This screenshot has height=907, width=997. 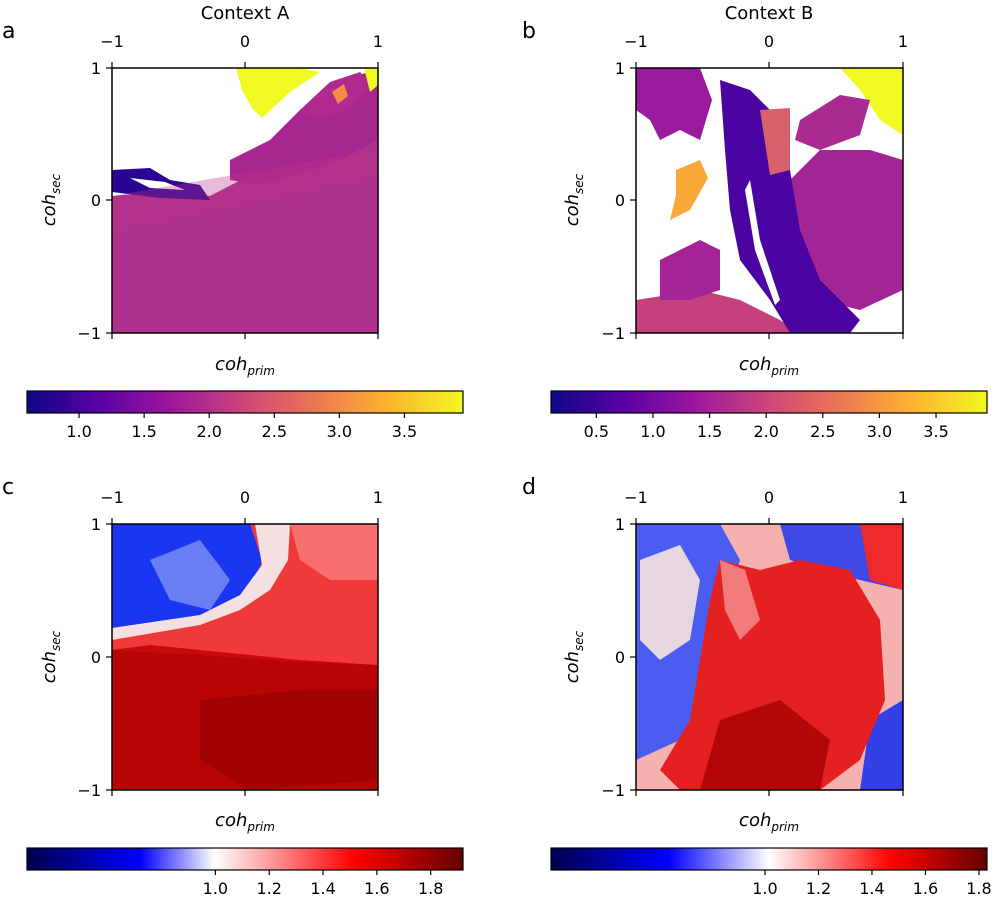 I want to click on panel-c-xlabel: cohprim, so click(x=245, y=822).